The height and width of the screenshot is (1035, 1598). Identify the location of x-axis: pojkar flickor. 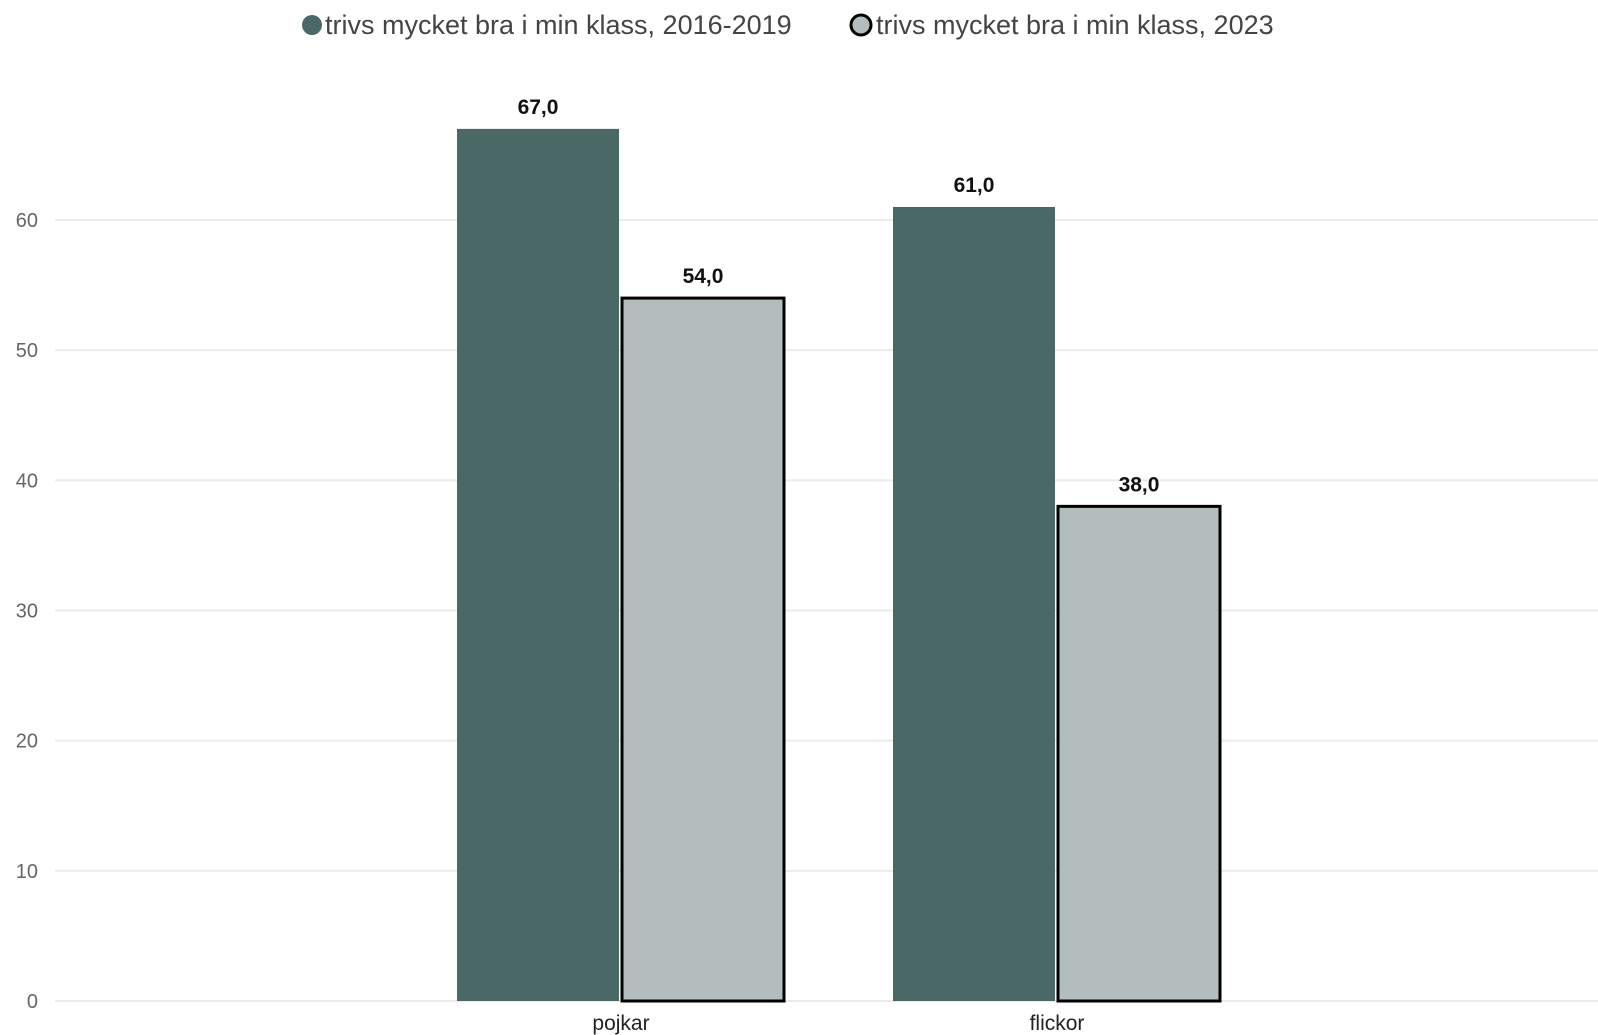
(838, 1023).